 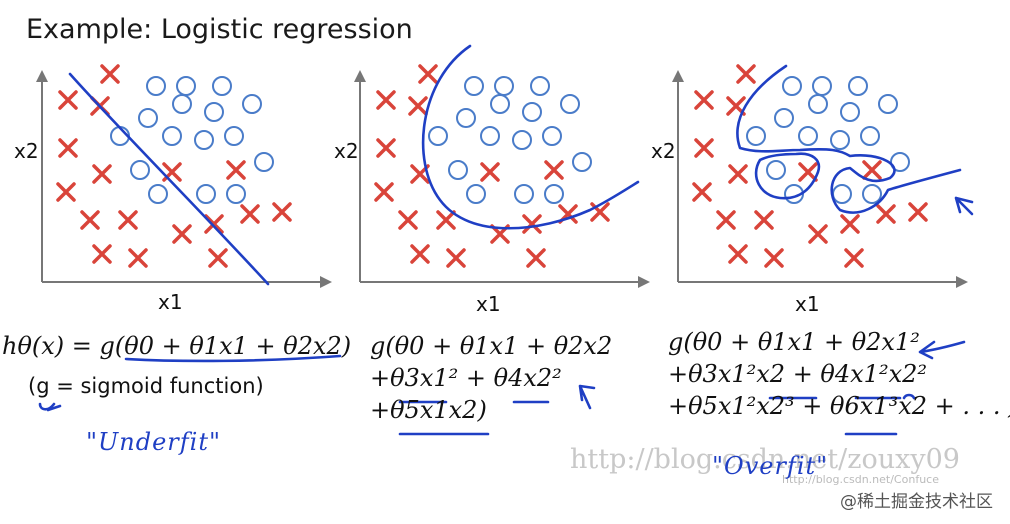 What do you see at coordinates (964, 206) in the screenshot?
I see `arrow-overfit` at bounding box center [964, 206].